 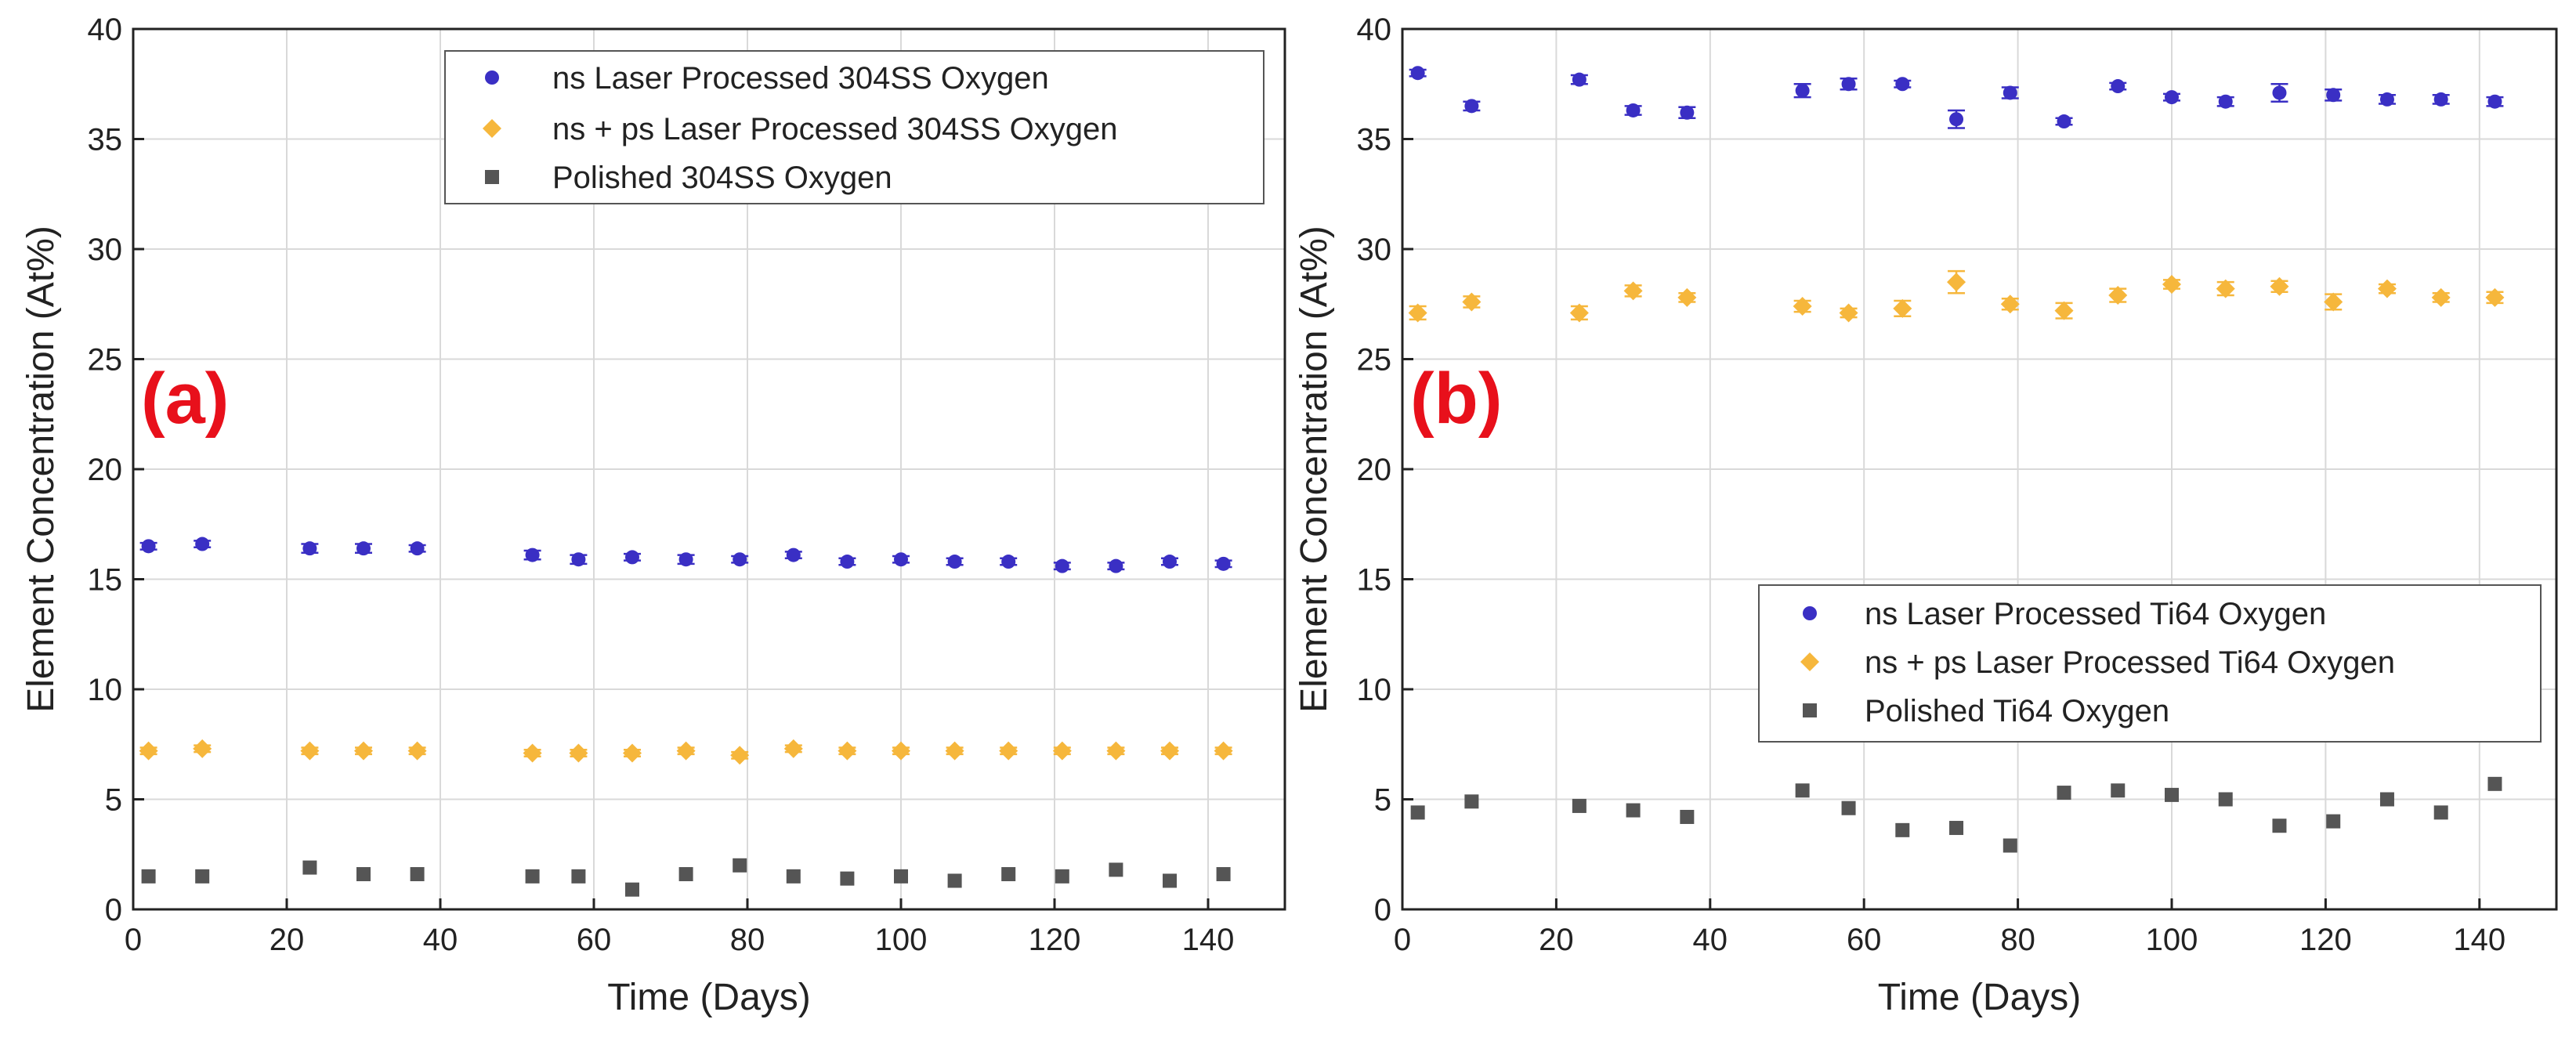 I want to click on x-tick-label: 60, so click(x=1865, y=940).